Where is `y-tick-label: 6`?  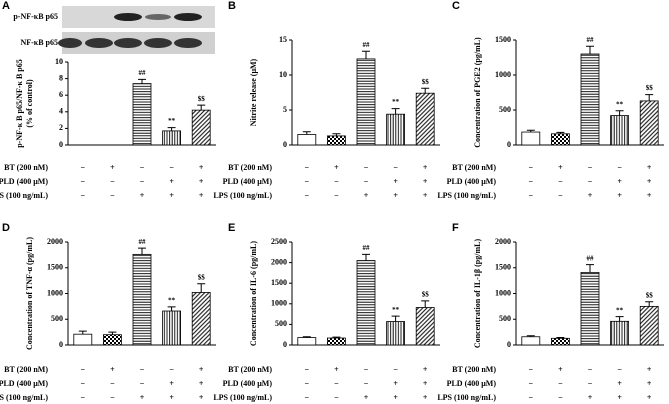 y-tick-label: 6 is located at coordinates (61, 94).